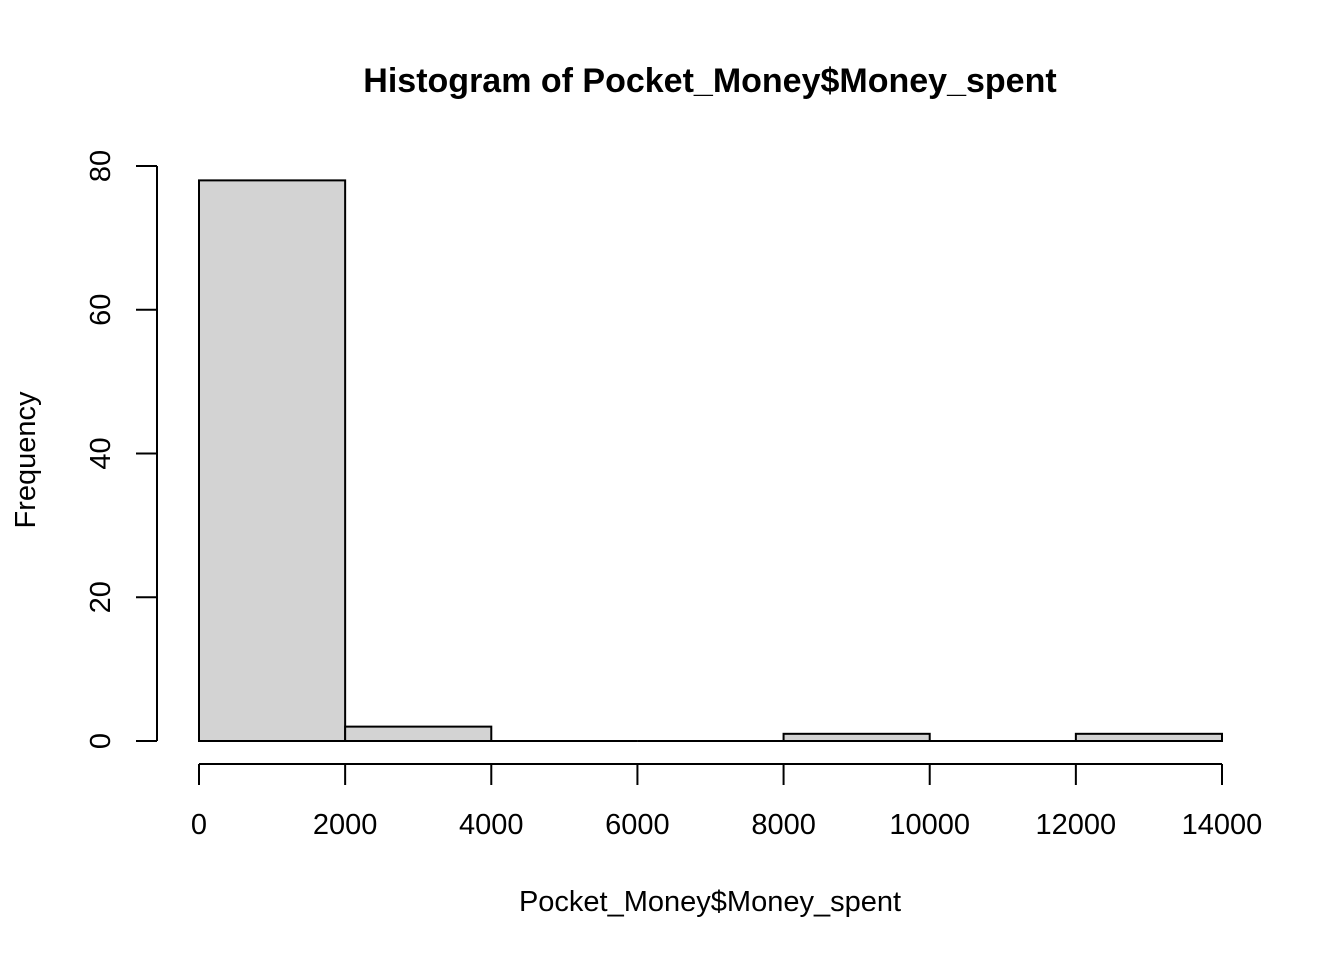  I want to click on y-tick-label: 80, so click(101, 166).